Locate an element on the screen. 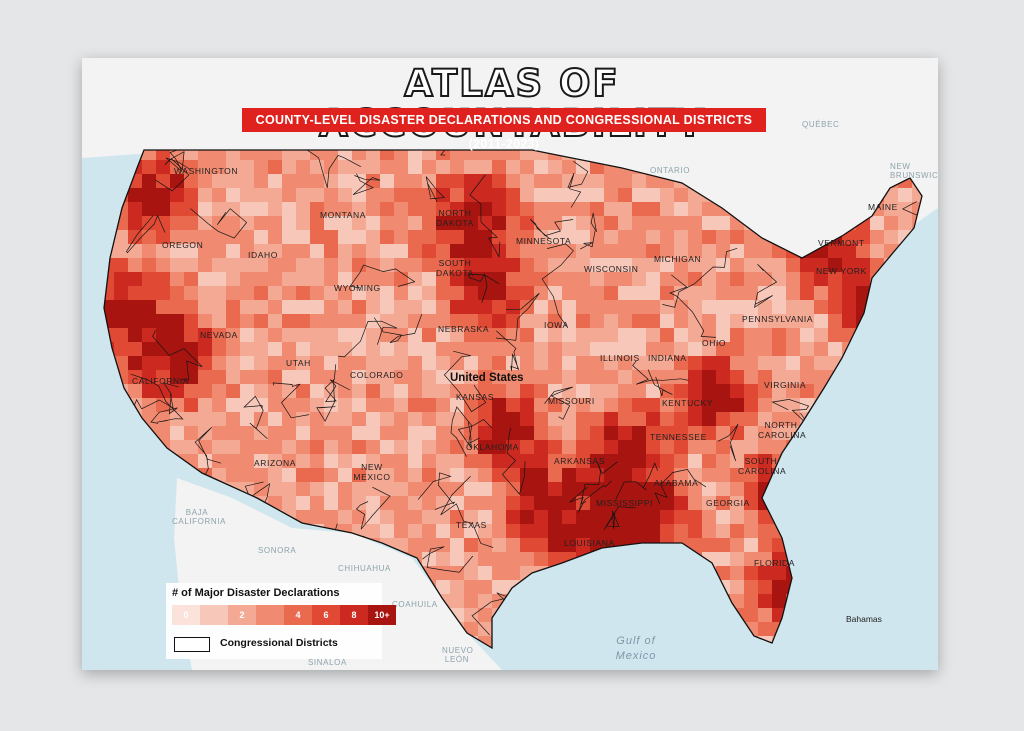 The height and width of the screenshot is (731, 1024). label-sinaloa: SINALOA is located at coordinates (327, 662).